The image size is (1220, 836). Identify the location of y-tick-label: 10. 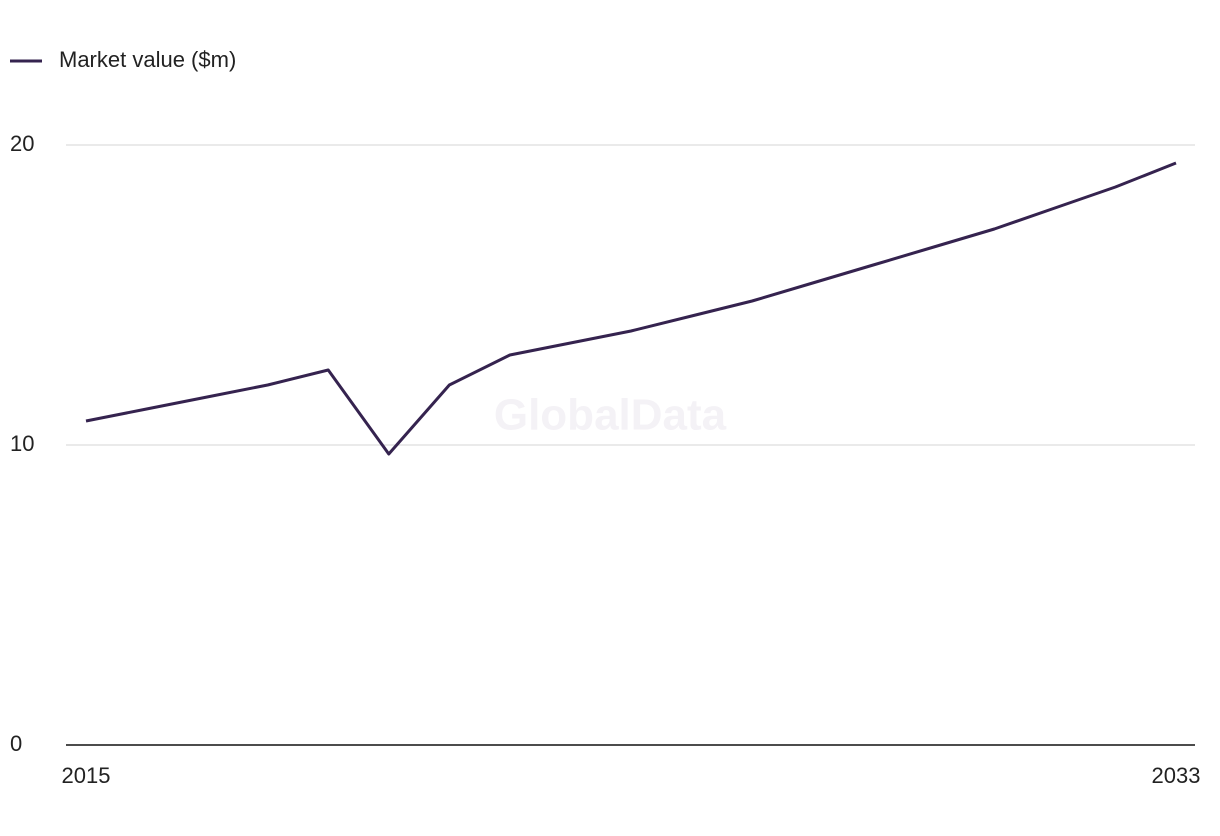
(22, 443).